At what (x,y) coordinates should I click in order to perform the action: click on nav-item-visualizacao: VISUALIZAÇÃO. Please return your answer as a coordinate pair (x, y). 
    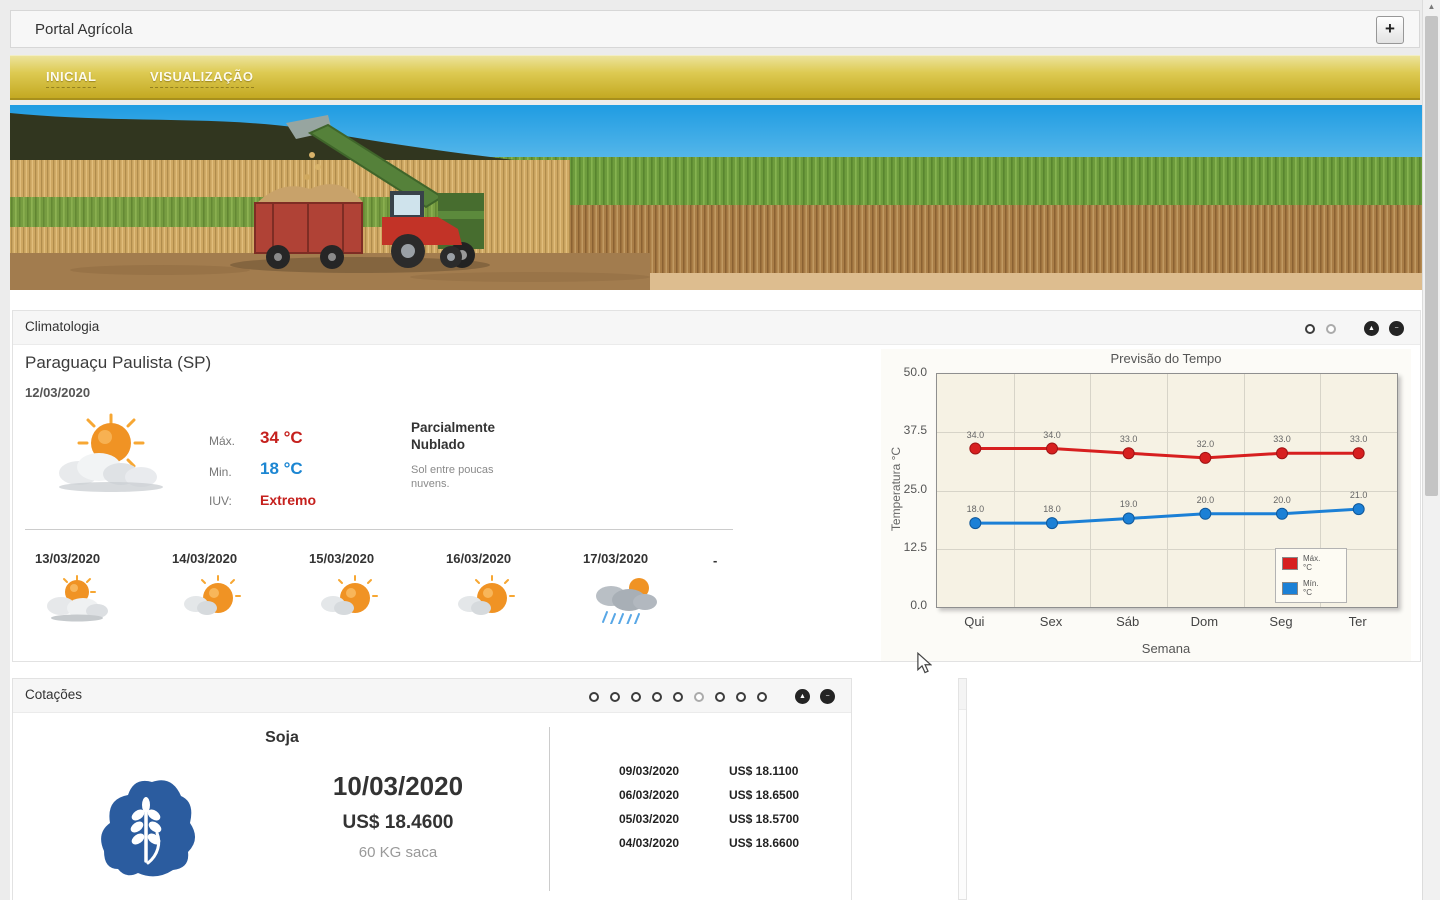
    Looking at the image, I should click on (202, 78).